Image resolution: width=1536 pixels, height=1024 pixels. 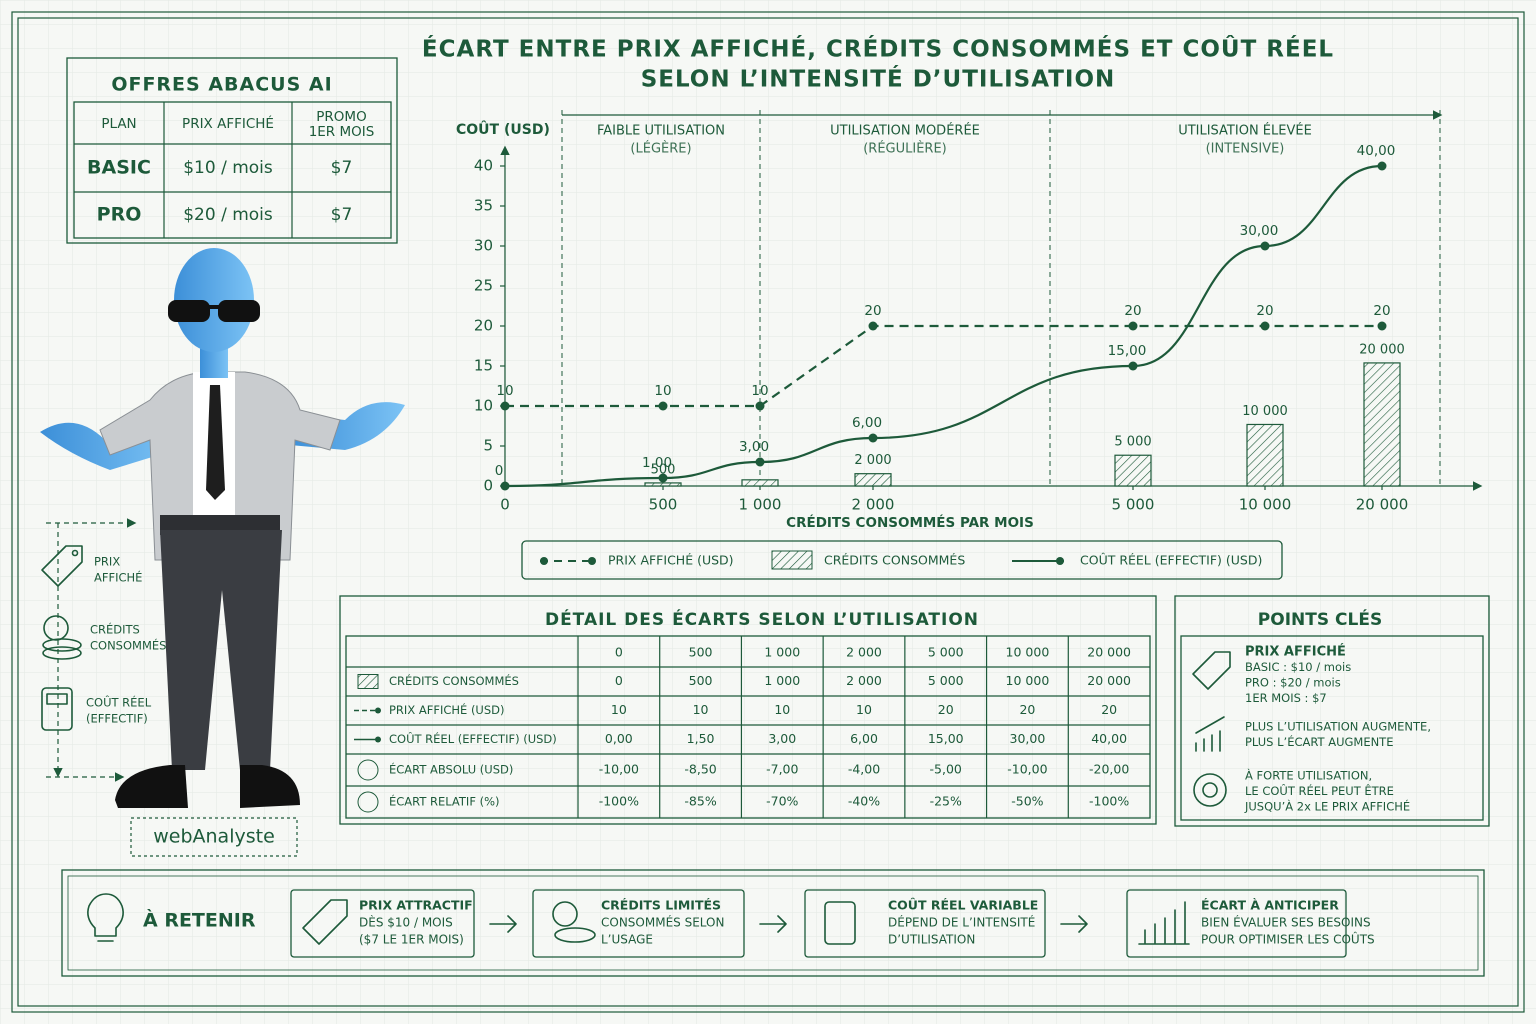 What do you see at coordinates (782, 769) in the screenshot?
I see `detail-cell: -7,00` at bounding box center [782, 769].